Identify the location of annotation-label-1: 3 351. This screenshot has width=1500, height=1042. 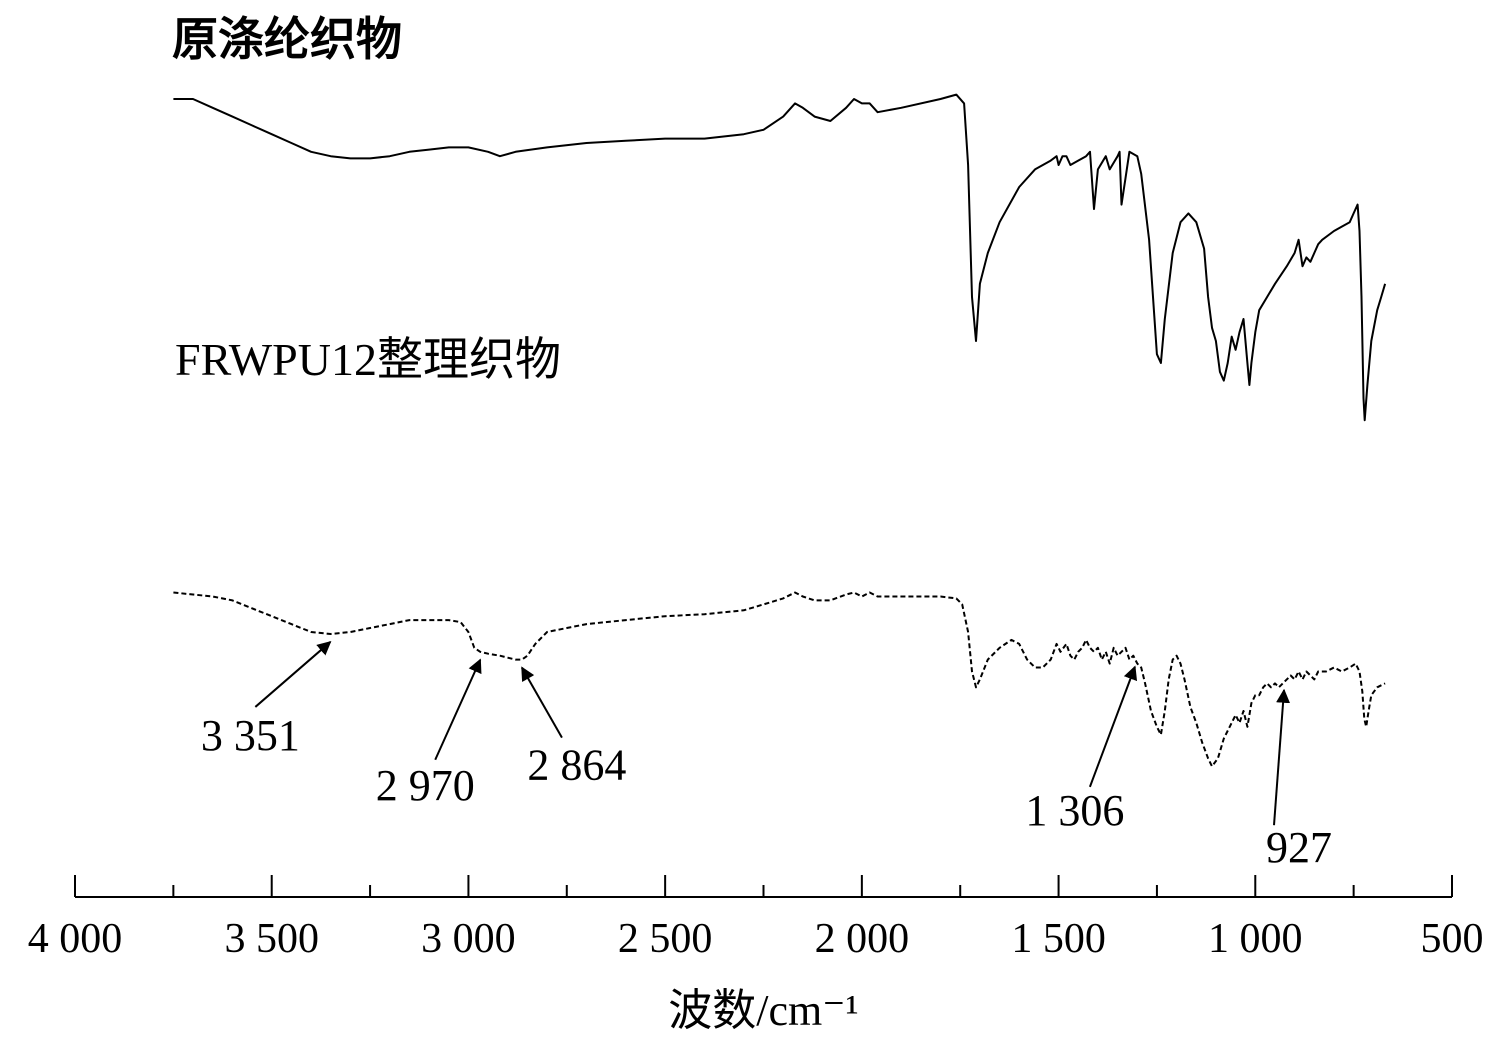
(250, 735).